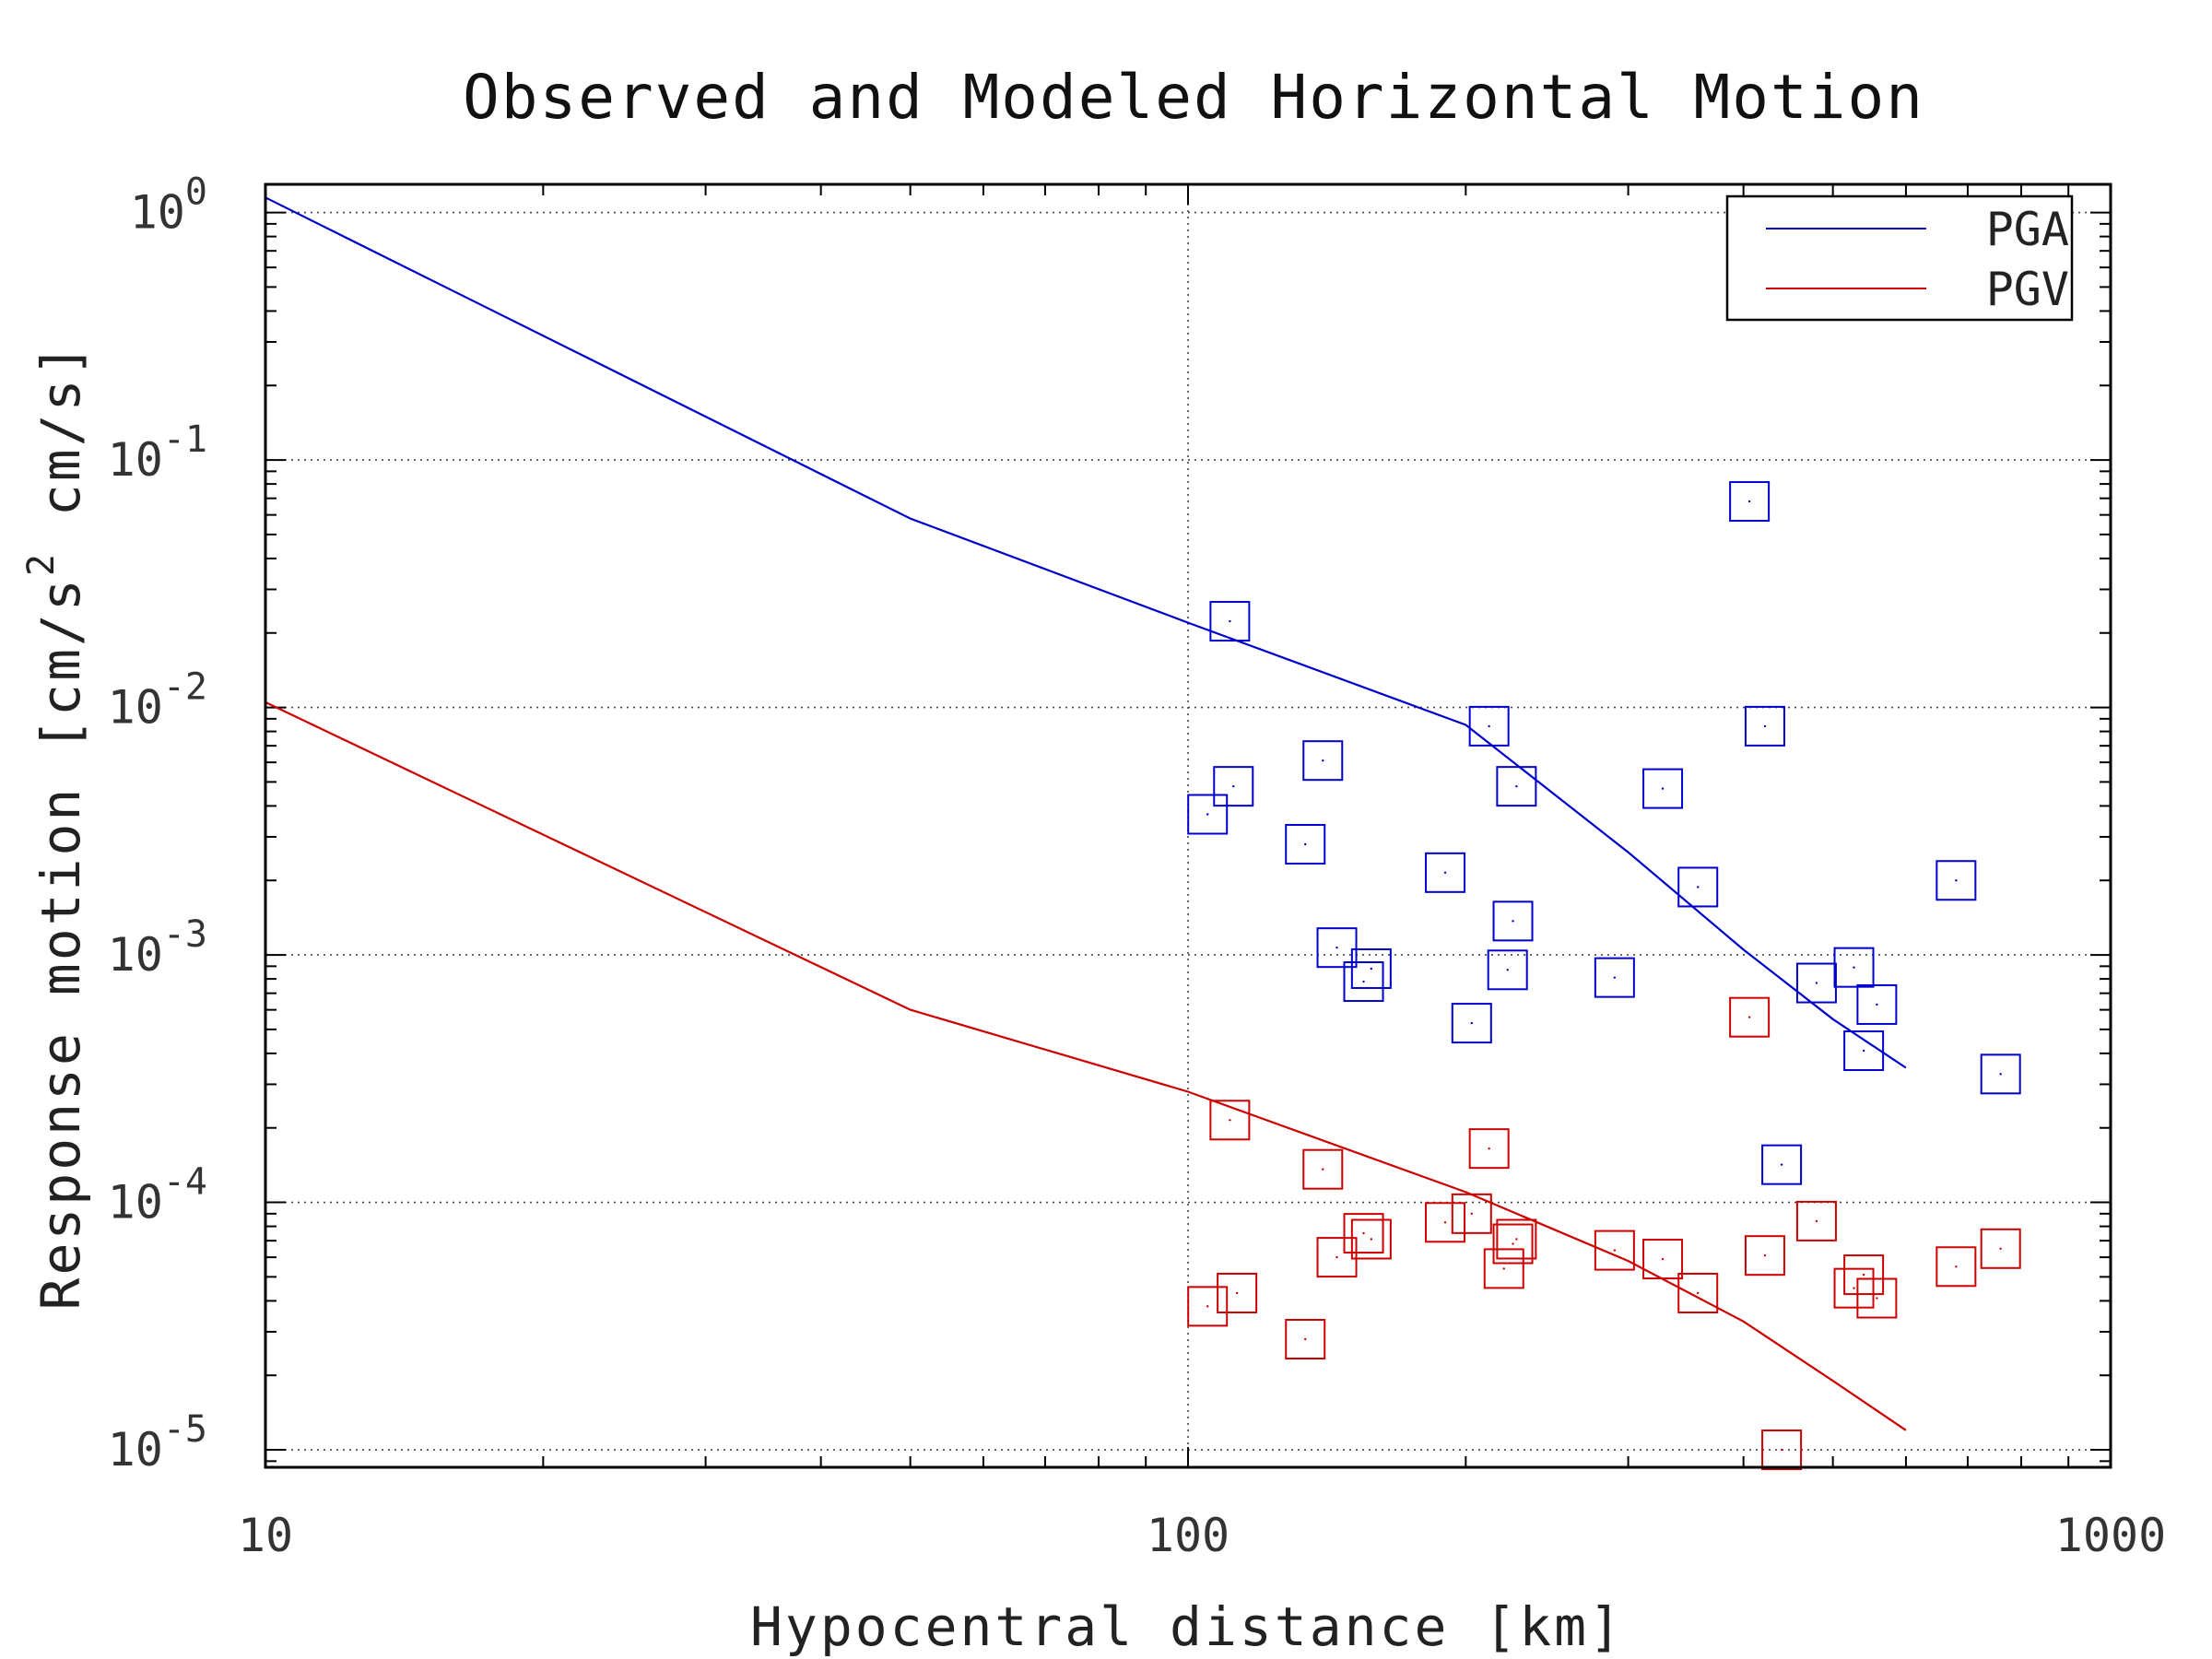 The image size is (2212, 1659). Describe the element at coordinates (60, 943) in the screenshot. I see `y-axis-label-main: Response motion [cm/s` at that location.